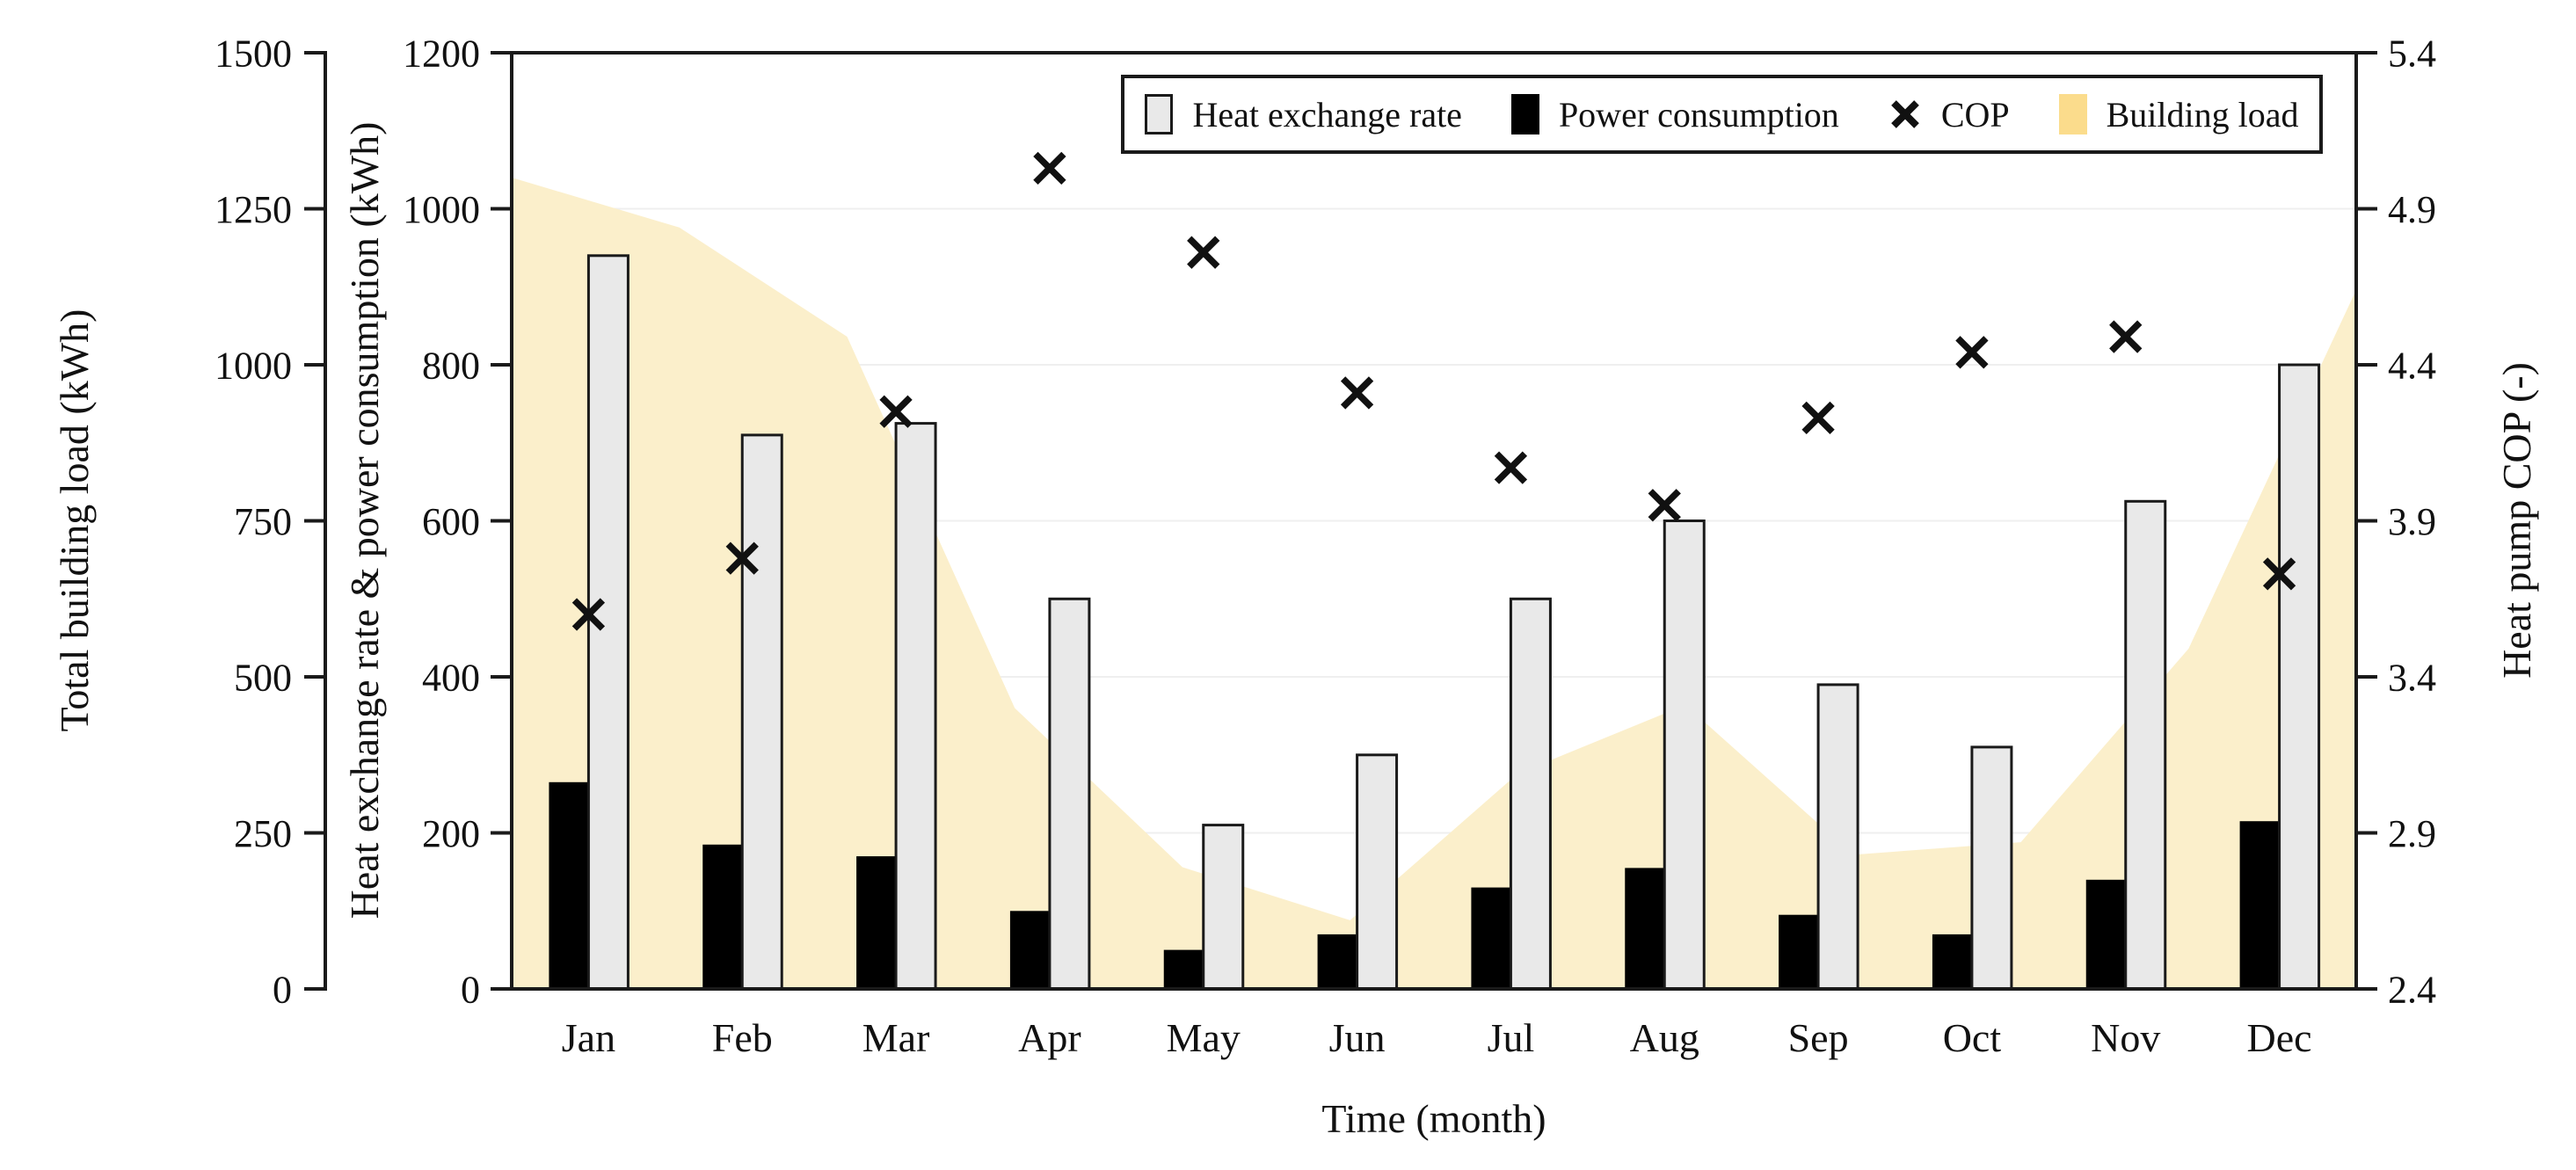 This screenshot has width=2576, height=1170. Describe the element at coordinates (263, 677) in the screenshot. I see `left-outer-axis-tick-label: 500` at that location.